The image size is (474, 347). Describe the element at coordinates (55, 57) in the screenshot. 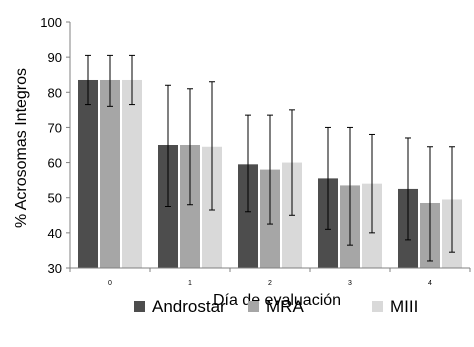

I see `y-tick-label: 90` at that location.